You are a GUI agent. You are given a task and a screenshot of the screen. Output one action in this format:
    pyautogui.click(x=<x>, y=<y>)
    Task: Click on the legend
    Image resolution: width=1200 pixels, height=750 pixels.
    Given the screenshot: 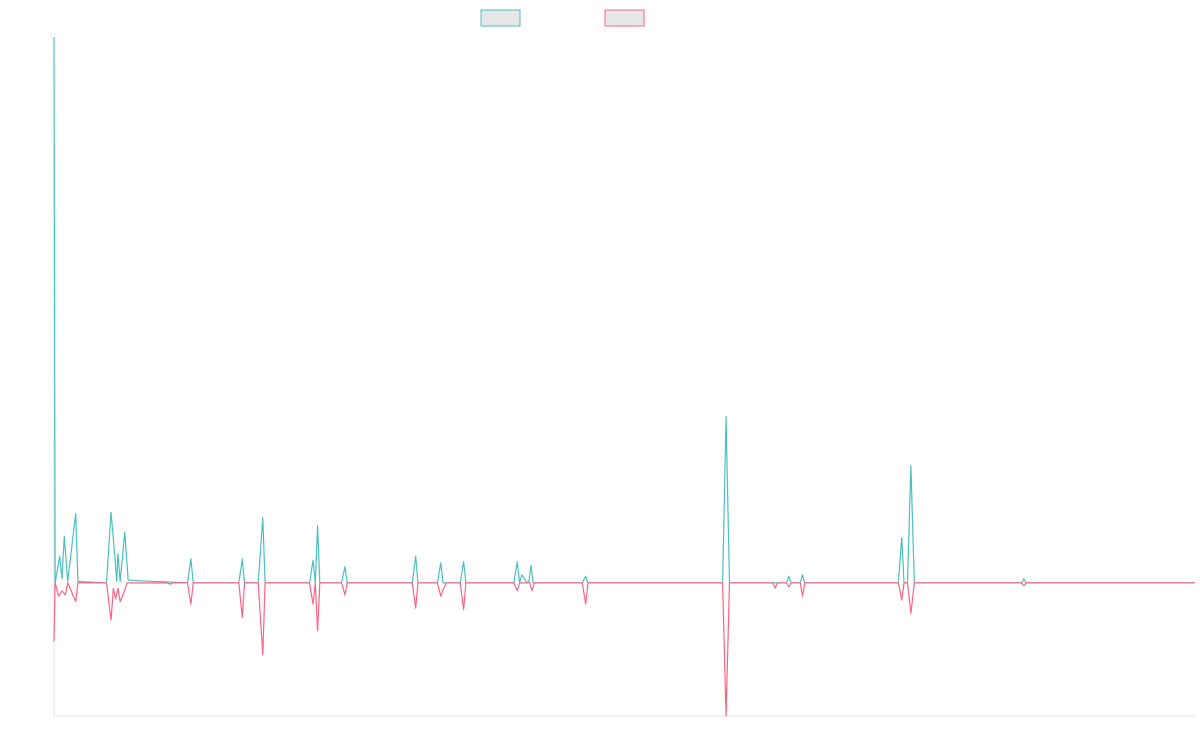 What is the action you would take?
    pyautogui.click(x=562, y=18)
    